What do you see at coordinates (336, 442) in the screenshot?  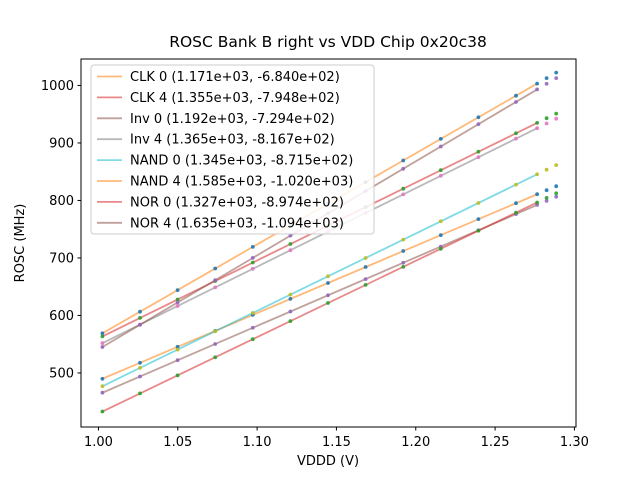 I see `x-tick-label: 1.15` at bounding box center [336, 442].